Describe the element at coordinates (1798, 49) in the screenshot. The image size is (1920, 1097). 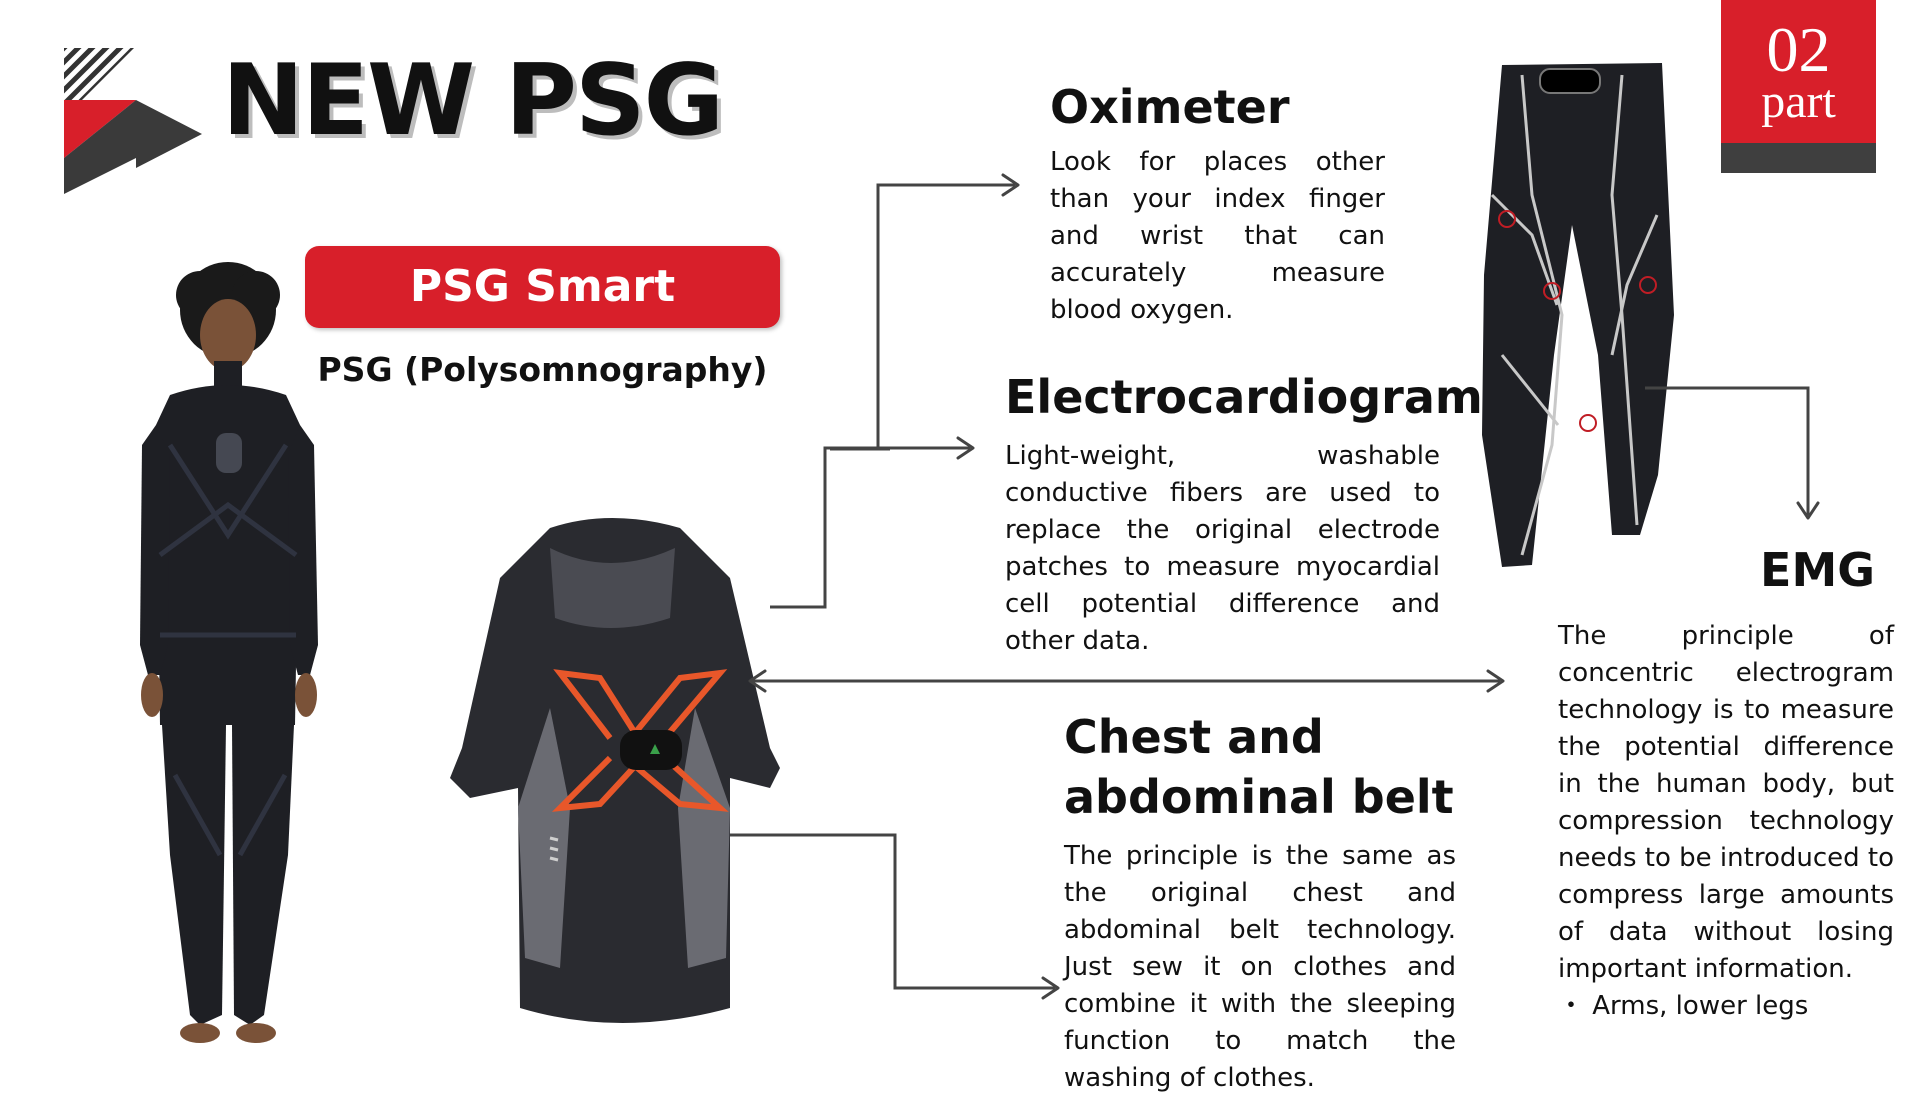
I see `part-number: 02` at that location.